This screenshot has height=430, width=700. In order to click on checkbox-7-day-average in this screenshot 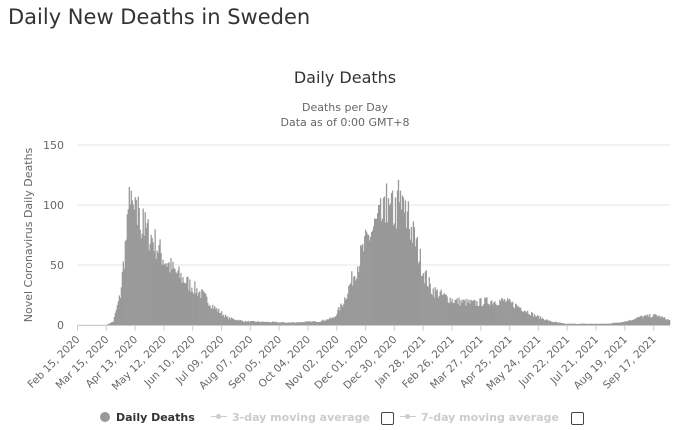, I will do `click(577, 418)`.